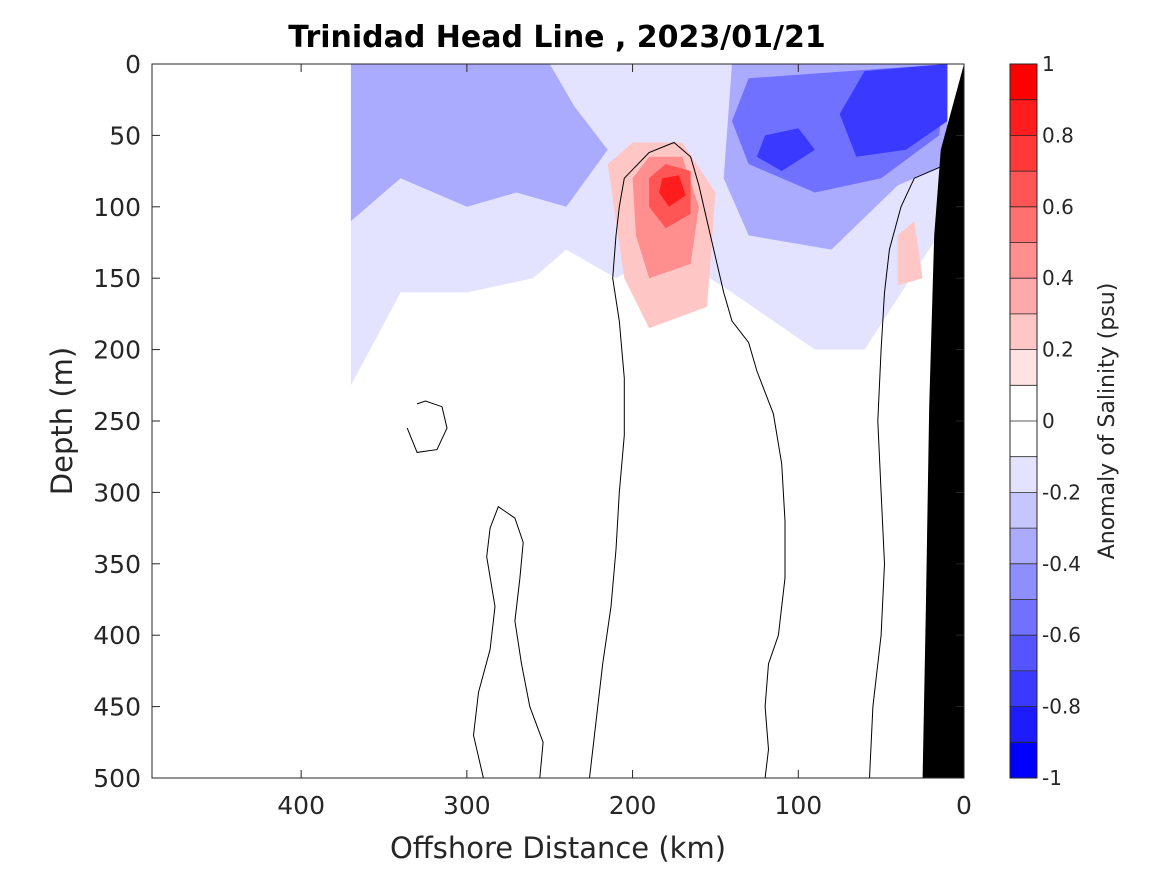 This screenshot has height=875, width=1167. Describe the element at coordinates (798, 805) in the screenshot. I see `x-tick-label: 100` at that location.